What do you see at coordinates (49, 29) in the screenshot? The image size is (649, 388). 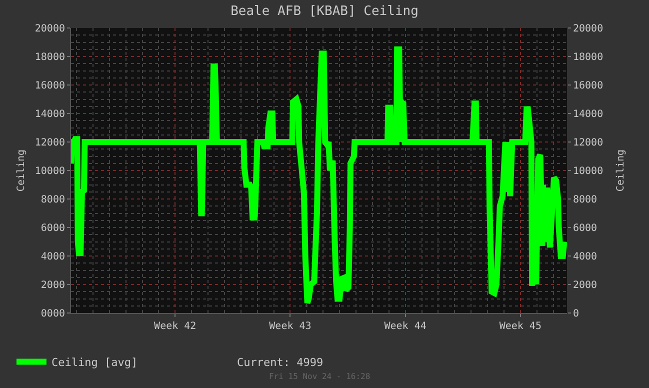 I see `y-tick-label: 20000` at bounding box center [49, 29].